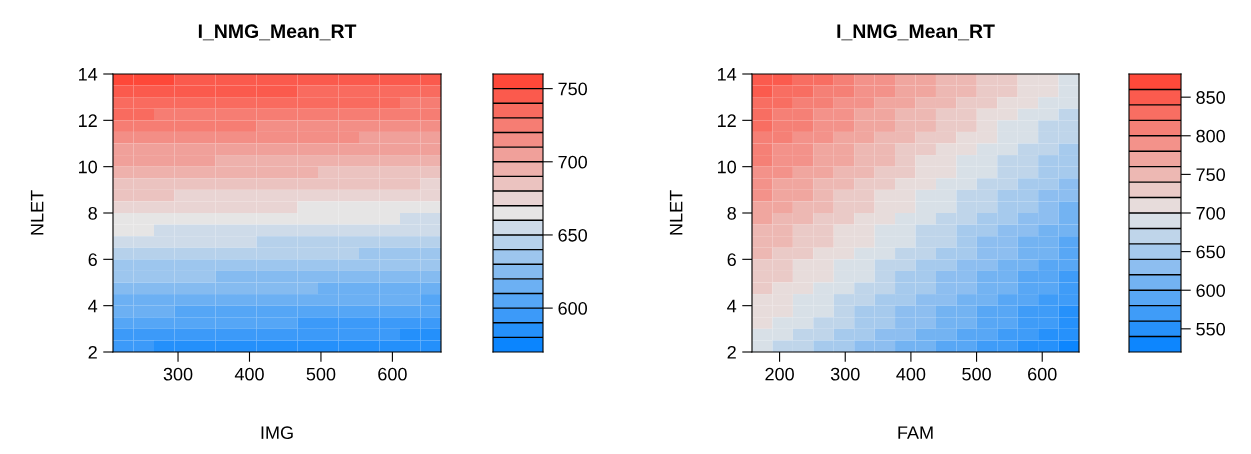 The width and height of the screenshot is (1251, 454). Describe the element at coordinates (277, 433) in the screenshot. I see `x-axis-title: IMG` at that location.